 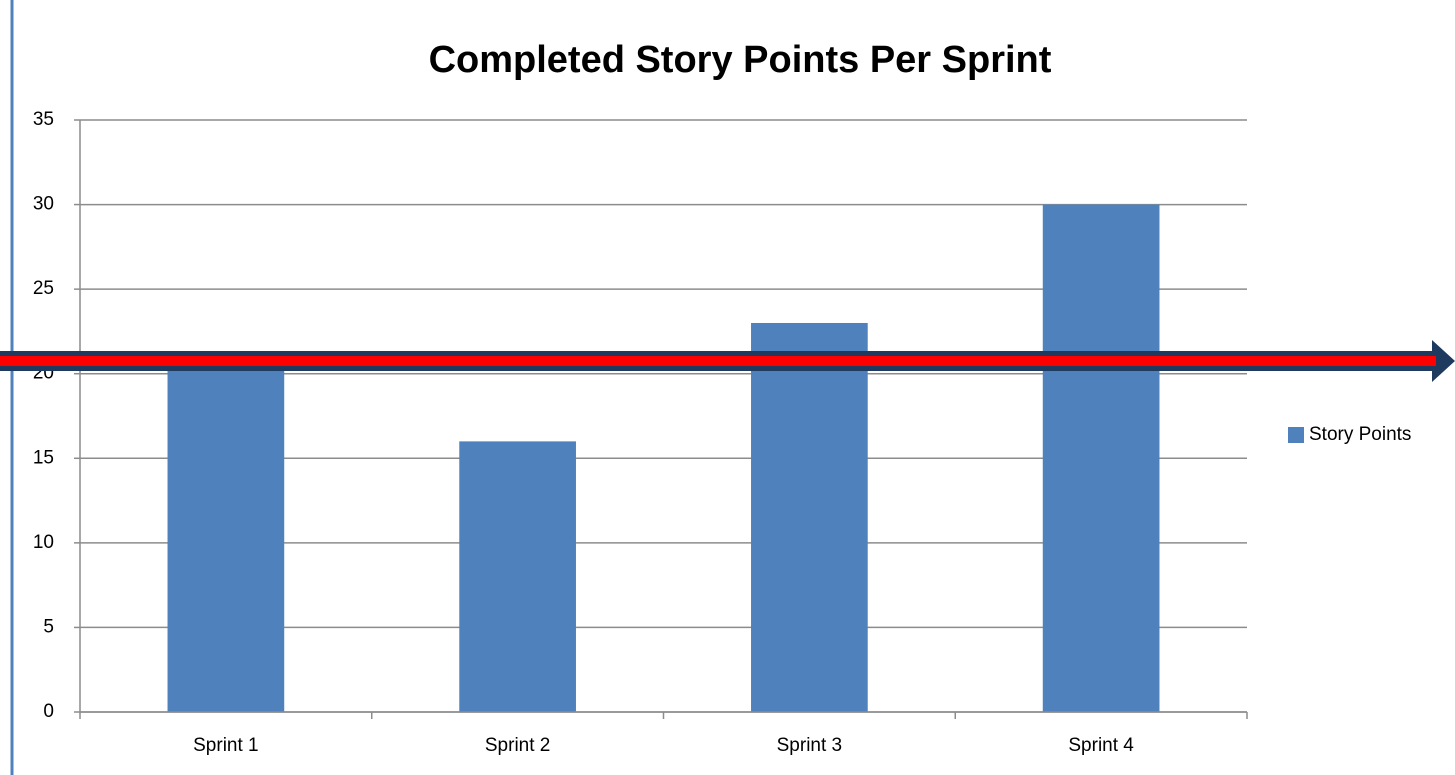 I want to click on arrow-annotation, so click(x=727, y=361).